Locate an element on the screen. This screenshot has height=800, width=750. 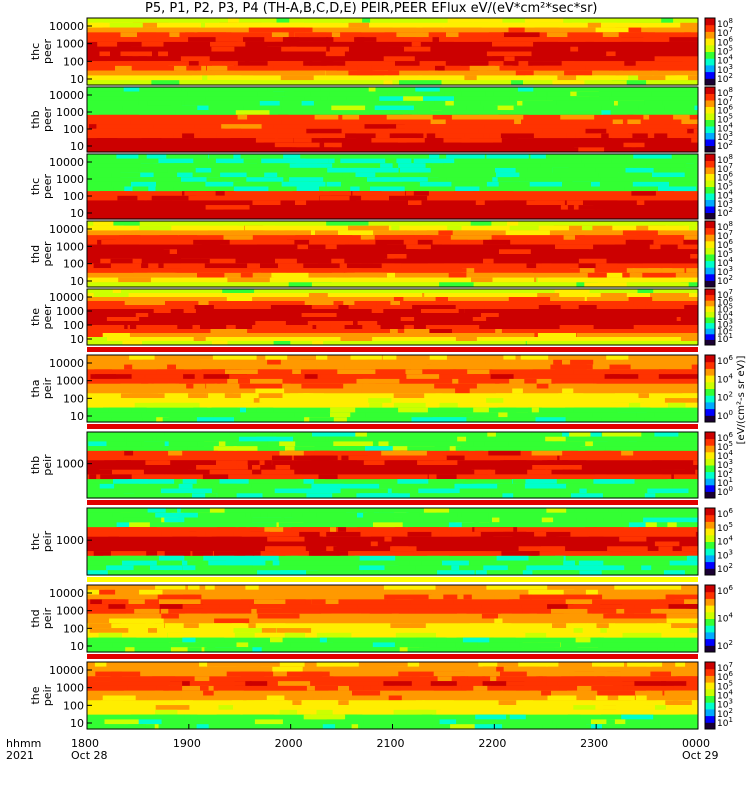
colorbar-tick-label: 10⁴ is located at coordinates (725, 194).